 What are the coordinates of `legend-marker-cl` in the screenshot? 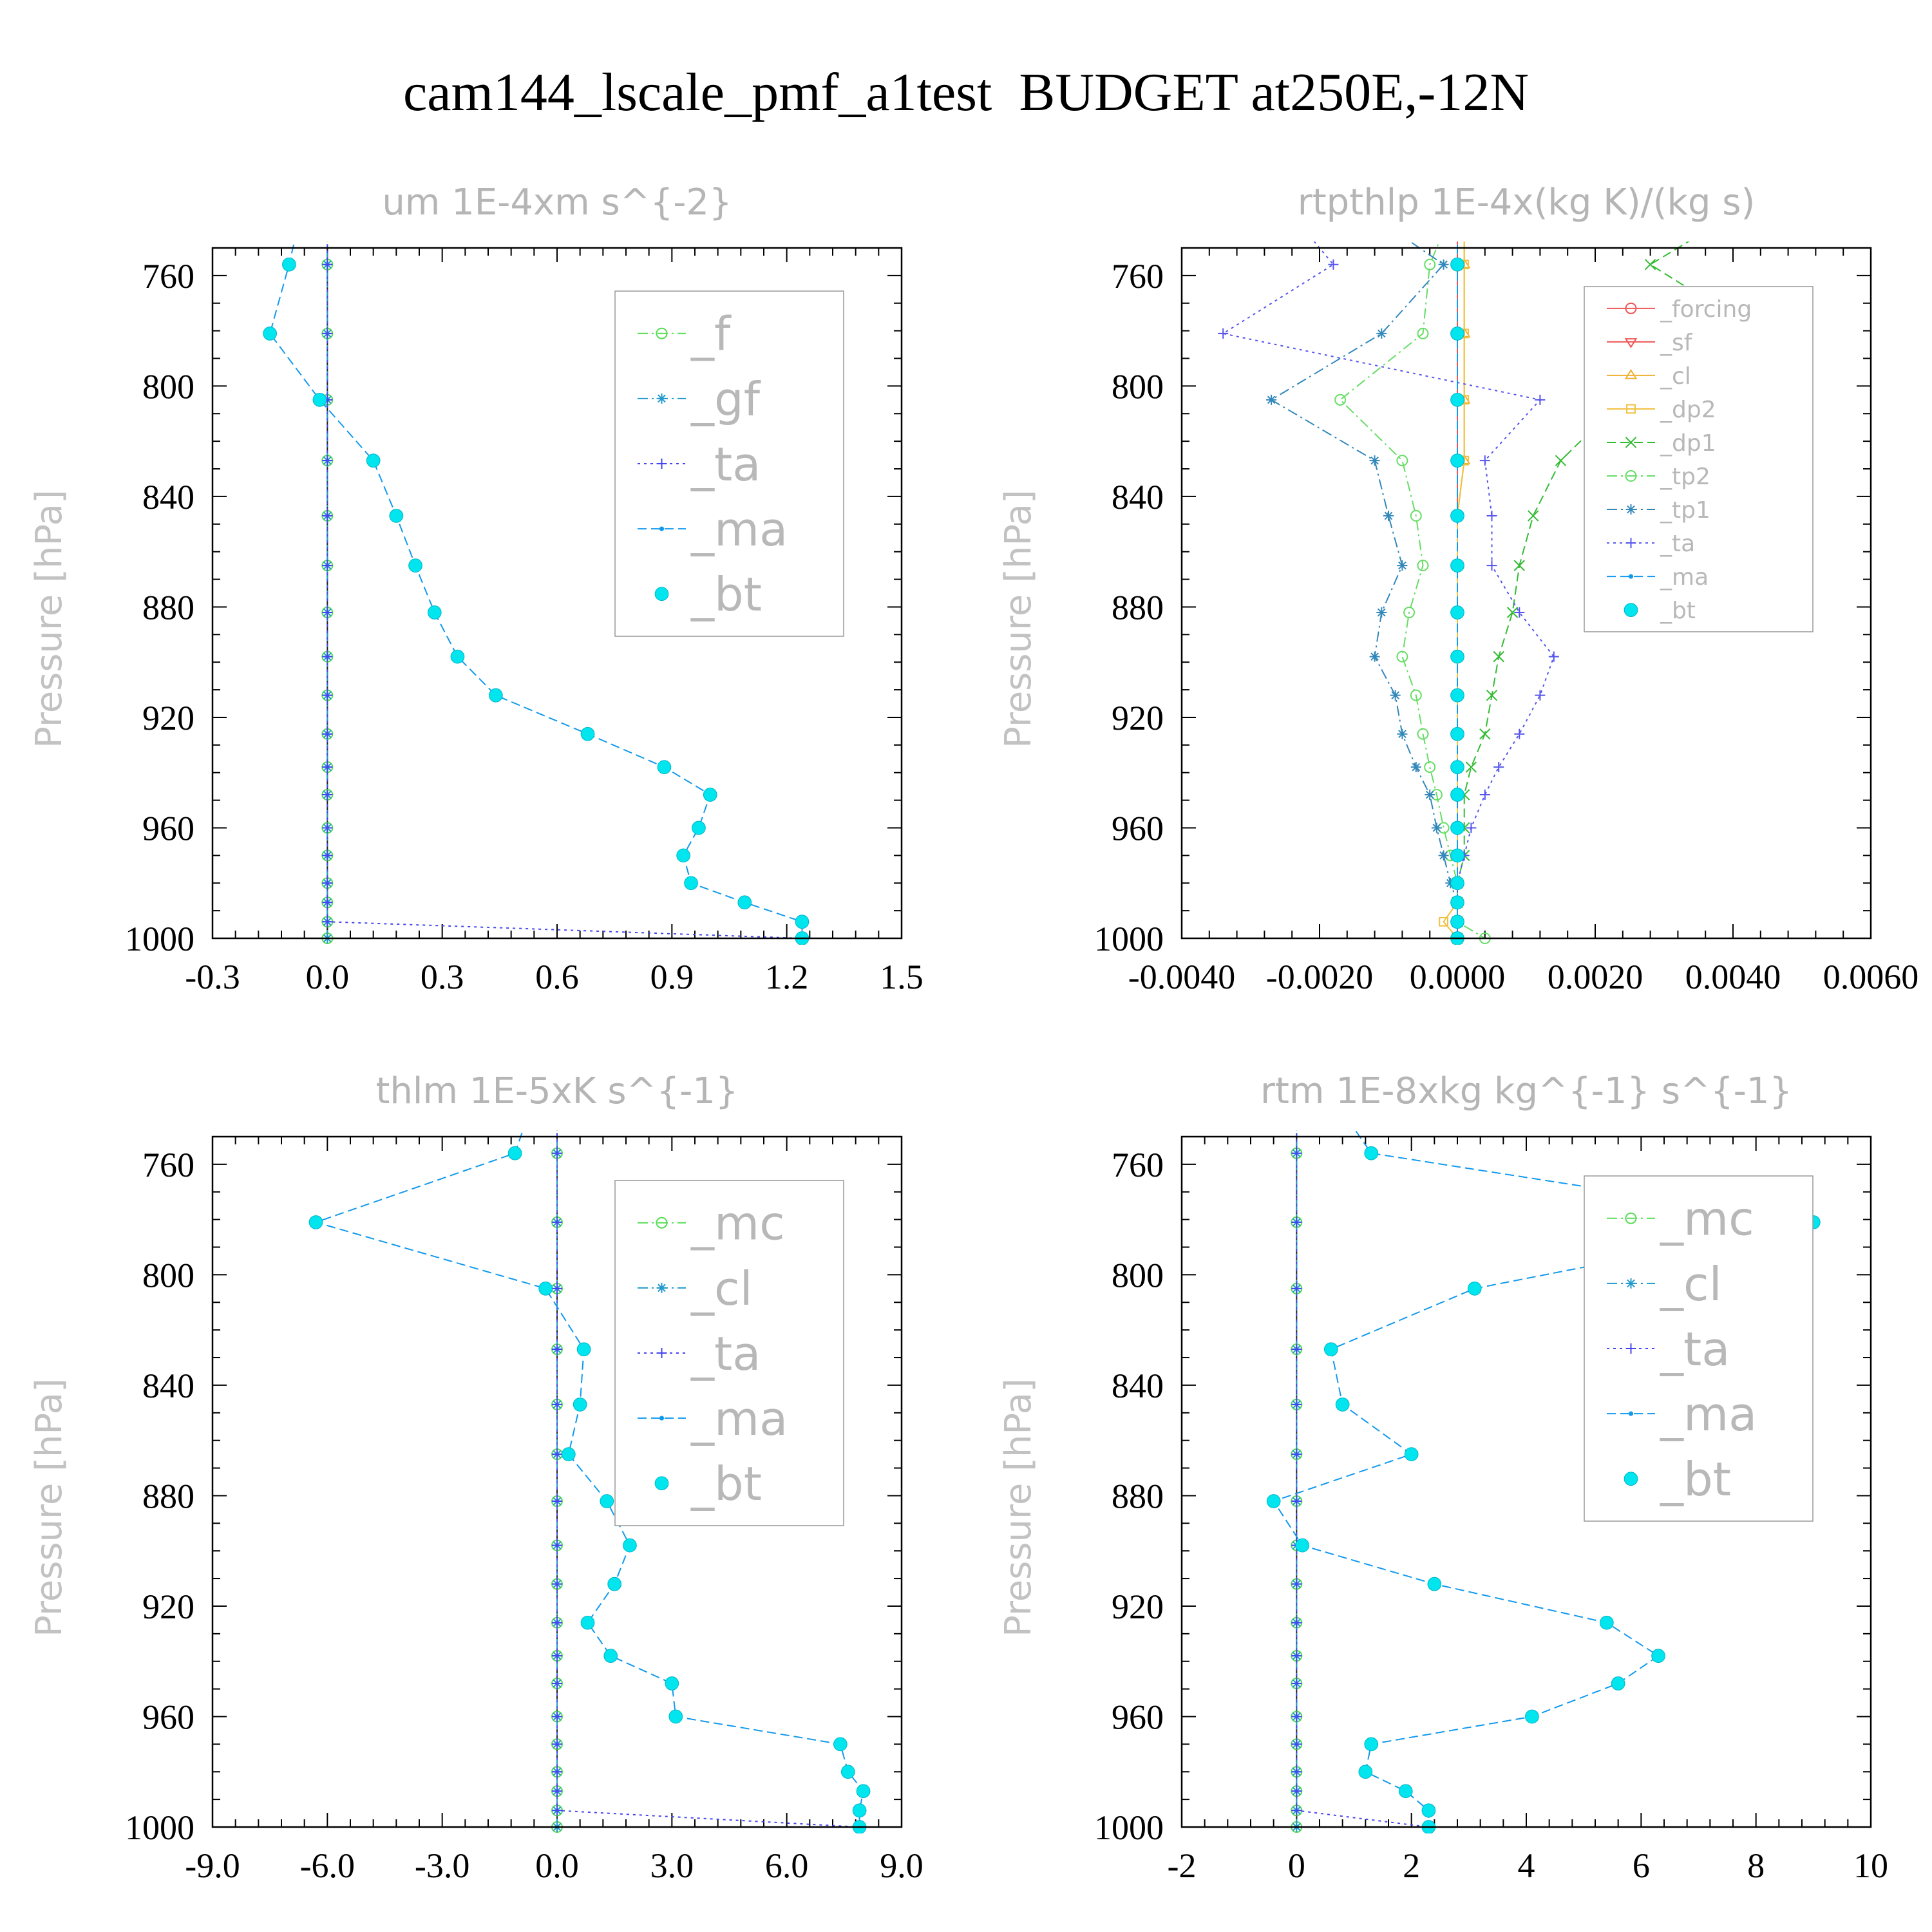 It's located at (1630, 1284).